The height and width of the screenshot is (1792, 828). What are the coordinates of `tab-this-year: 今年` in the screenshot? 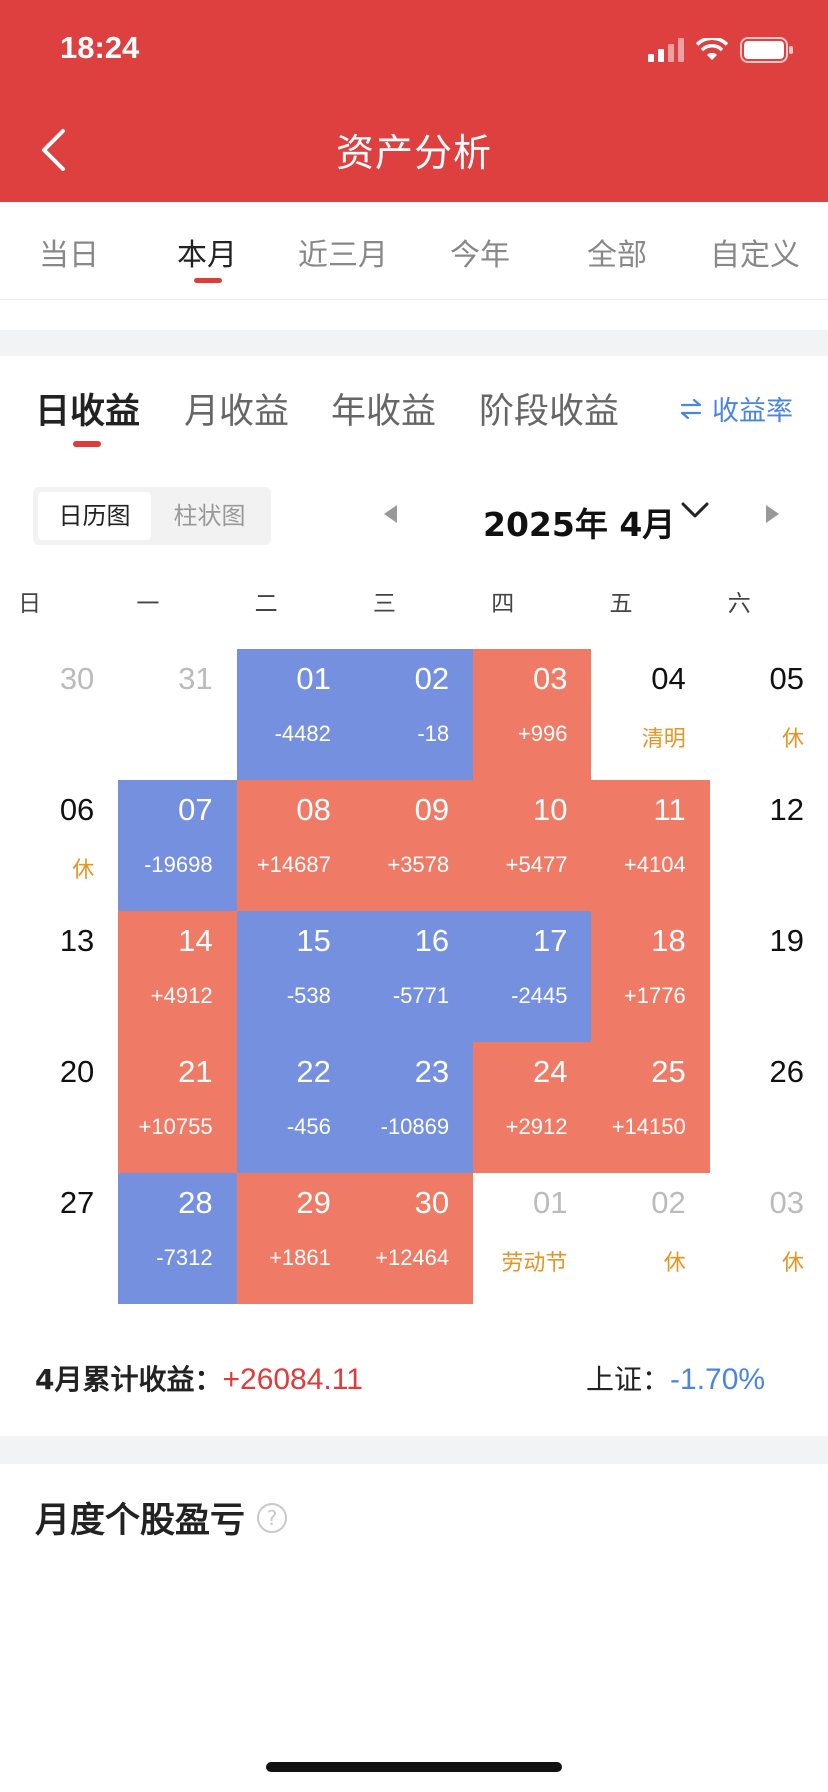 It's located at (480, 255).